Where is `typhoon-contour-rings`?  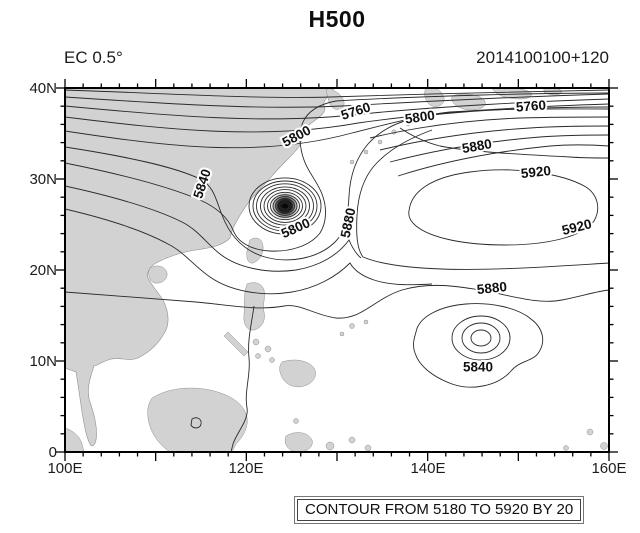
typhoon-contour-rings is located at coordinates (285, 206).